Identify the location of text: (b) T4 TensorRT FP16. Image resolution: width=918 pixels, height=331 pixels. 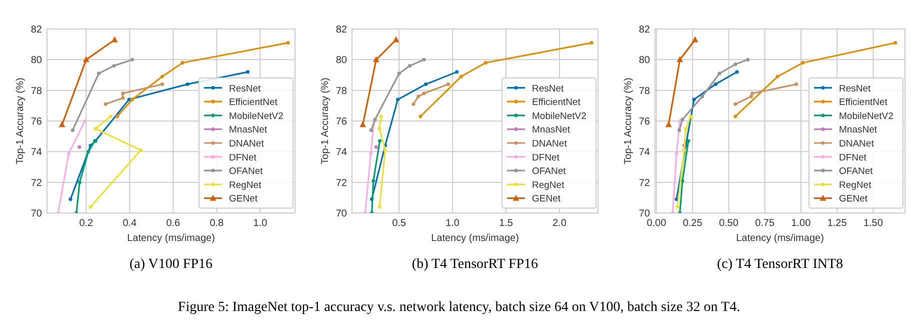
(475, 264).